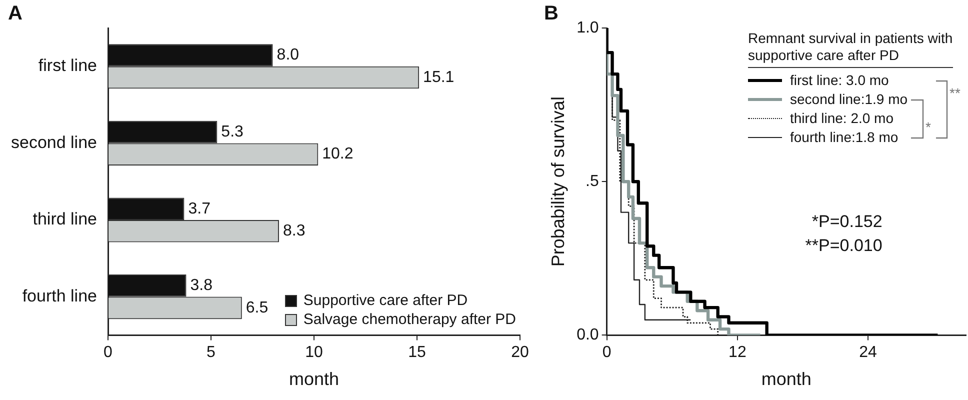 The image size is (968, 400). What do you see at coordinates (868, 353) in the screenshot?
I see `x-tick-label: 24` at bounding box center [868, 353].